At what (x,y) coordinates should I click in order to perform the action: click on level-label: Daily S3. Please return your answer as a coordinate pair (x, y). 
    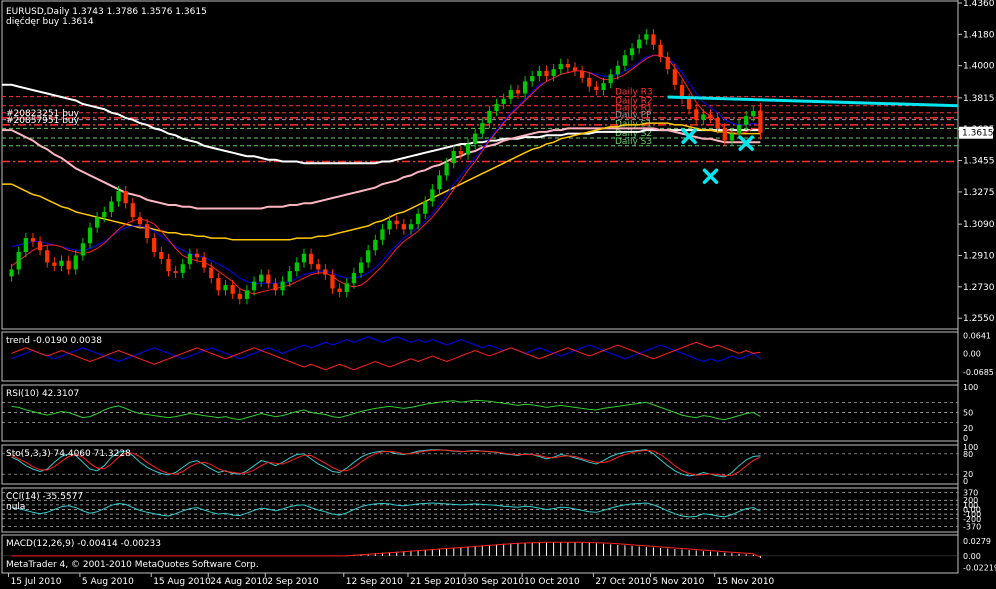
    Looking at the image, I should click on (633, 142).